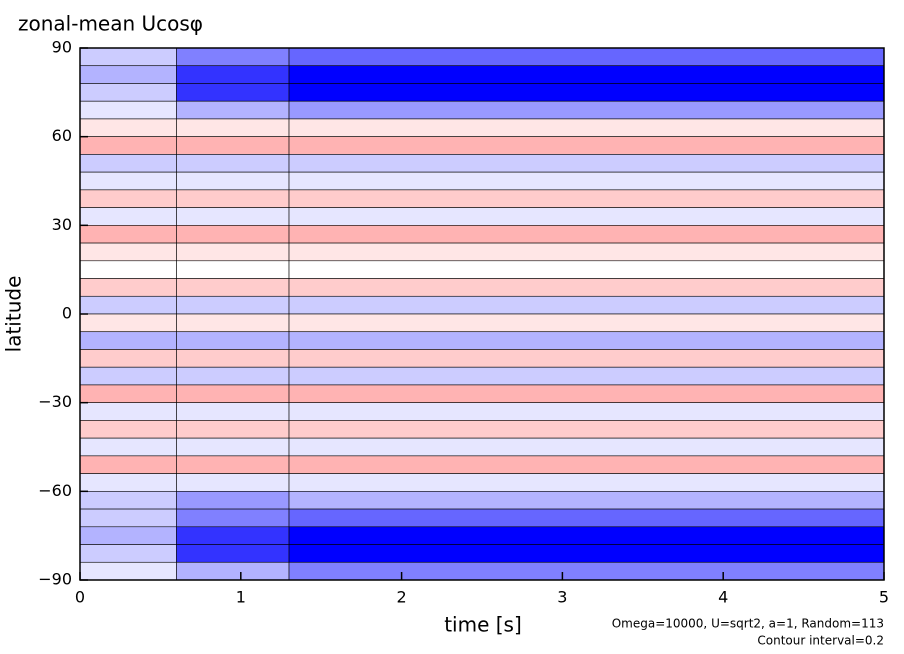  I want to click on y-tick-label: 30, so click(62, 224).